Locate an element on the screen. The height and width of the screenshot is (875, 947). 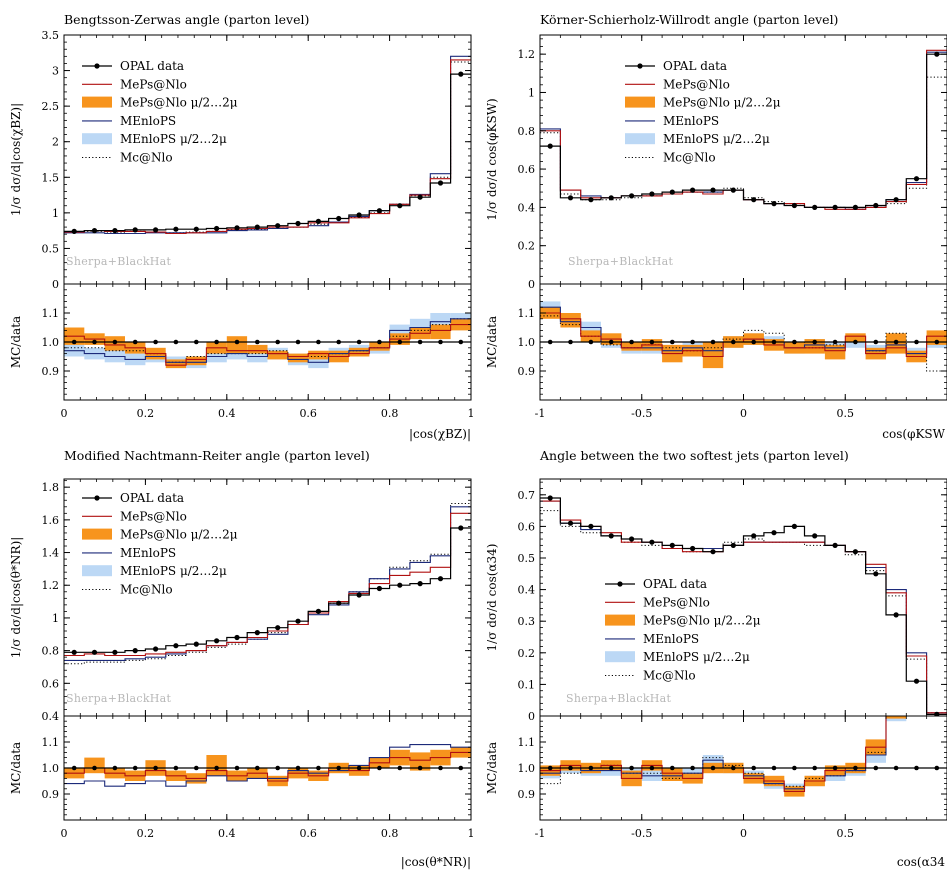
y-tick-label: 0.2 is located at coordinates (527, 653).